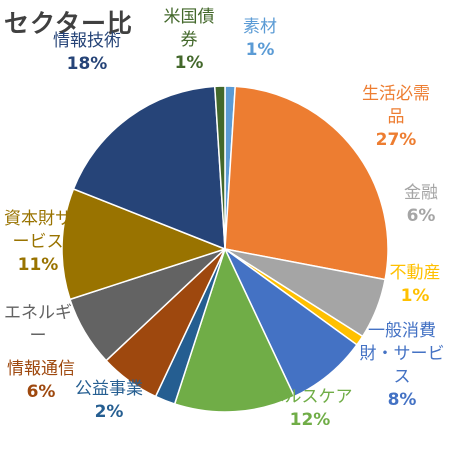 The width and height of the screenshot is (452, 455). Describe the element at coordinates (310, 409) in the screenshot. I see `label-healthcare: ヘルスケア 12%` at that location.